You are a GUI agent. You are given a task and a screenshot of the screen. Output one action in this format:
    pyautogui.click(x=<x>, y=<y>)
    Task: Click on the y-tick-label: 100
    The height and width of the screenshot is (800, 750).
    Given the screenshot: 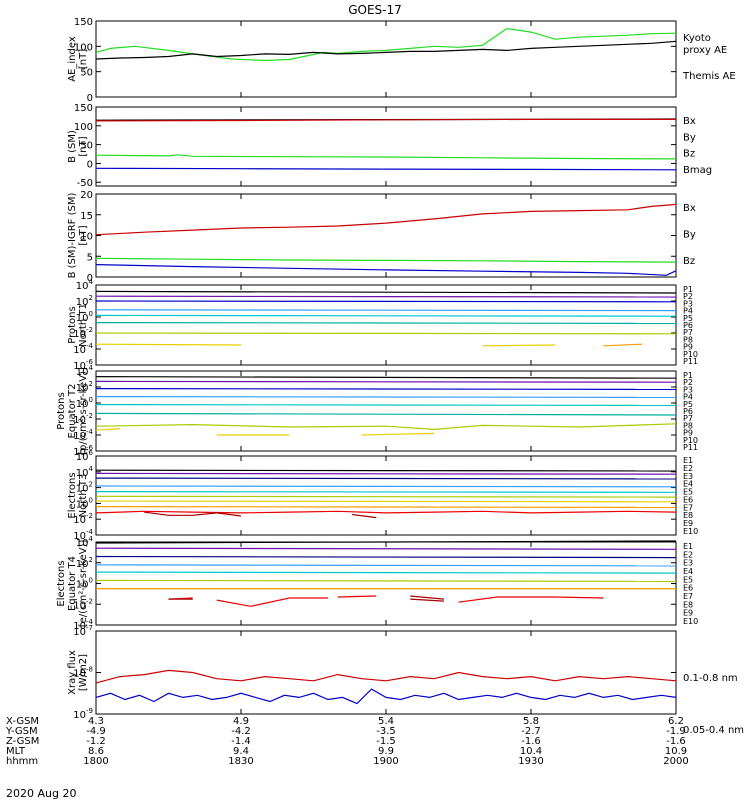 What is the action you would take?
    pyautogui.click(x=83, y=127)
    